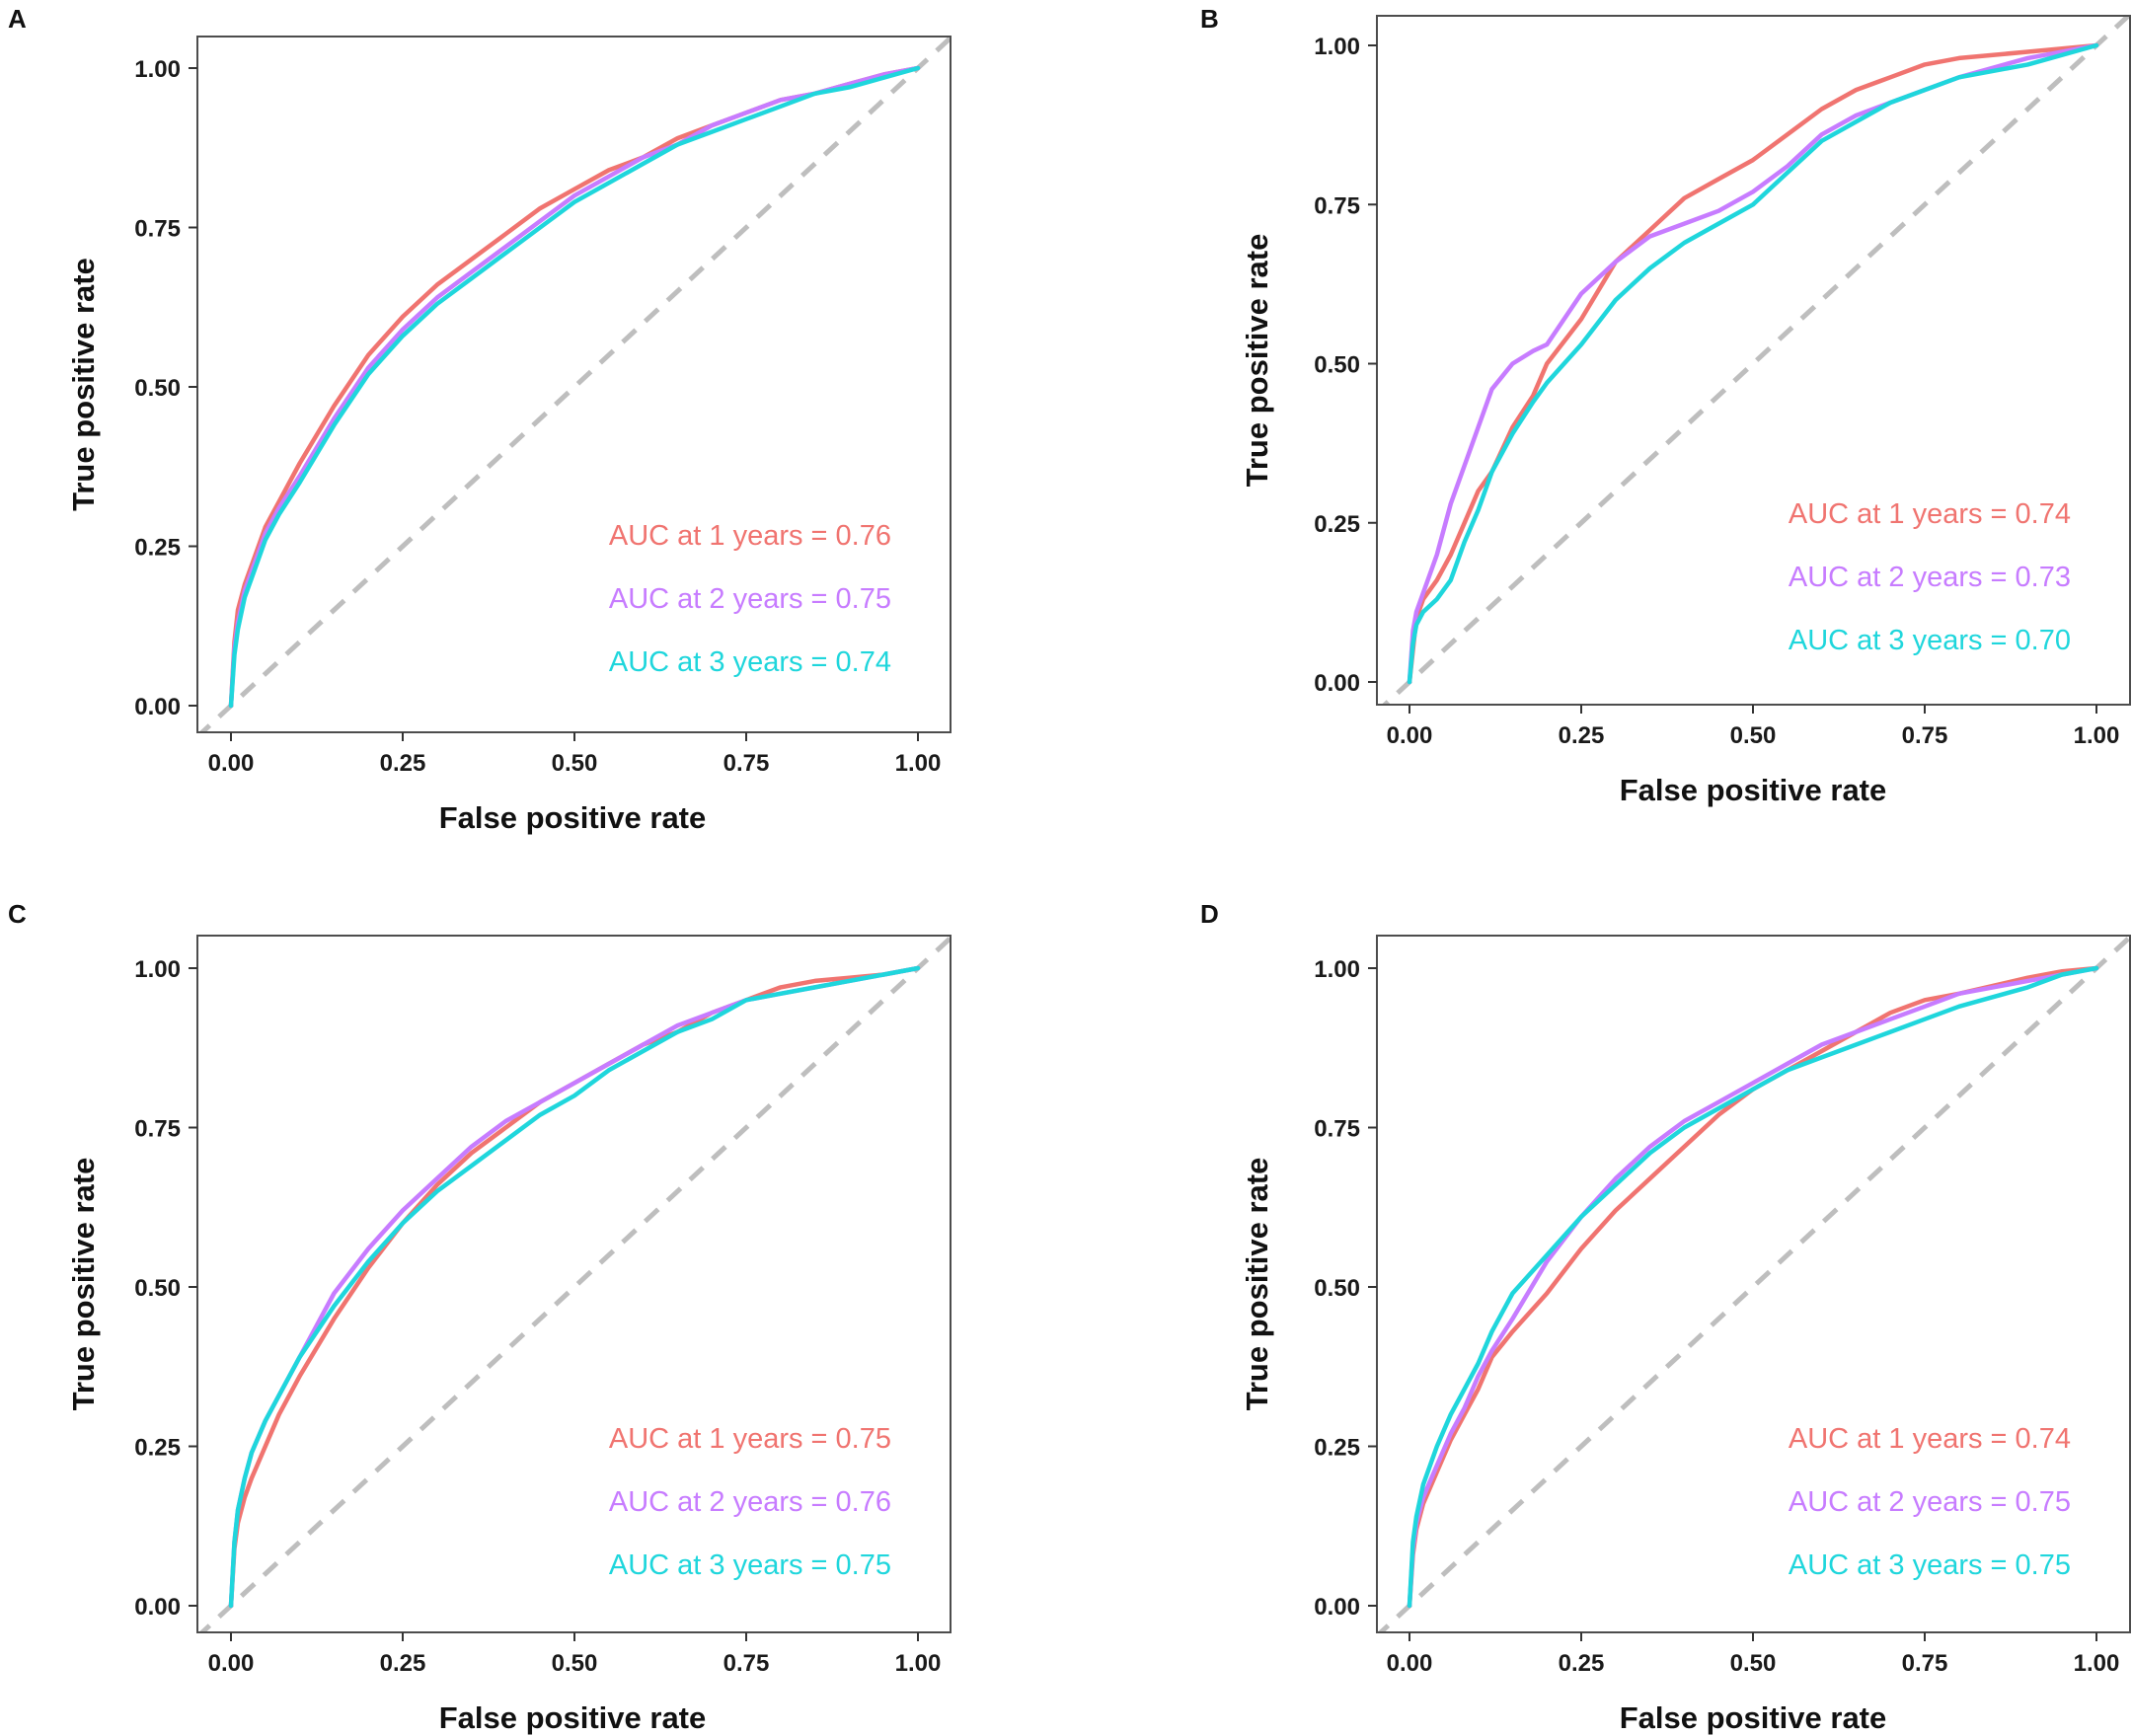  I want to click on auc-label-2-years: AUC at 2 years = 0.76, so click(750, 1502).